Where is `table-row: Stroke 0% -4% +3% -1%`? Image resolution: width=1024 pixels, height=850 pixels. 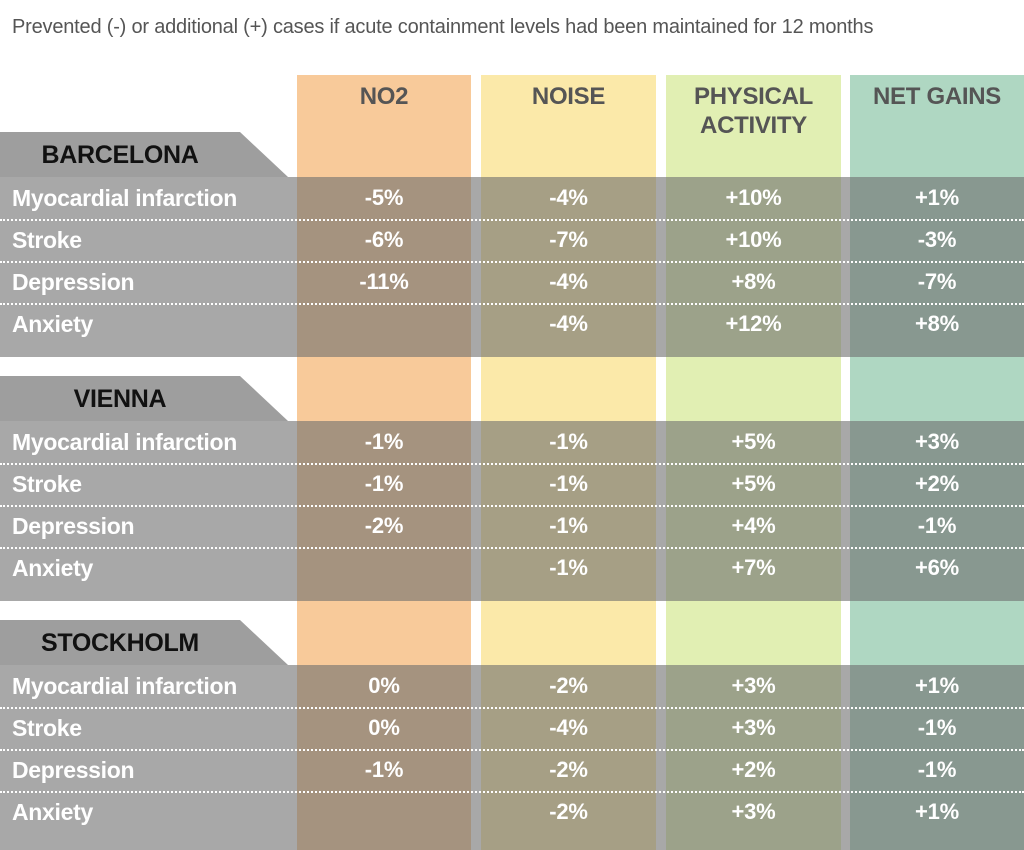 table-row: Stroke 0% -4% +3% -1% is located at coordinates (512, 730).